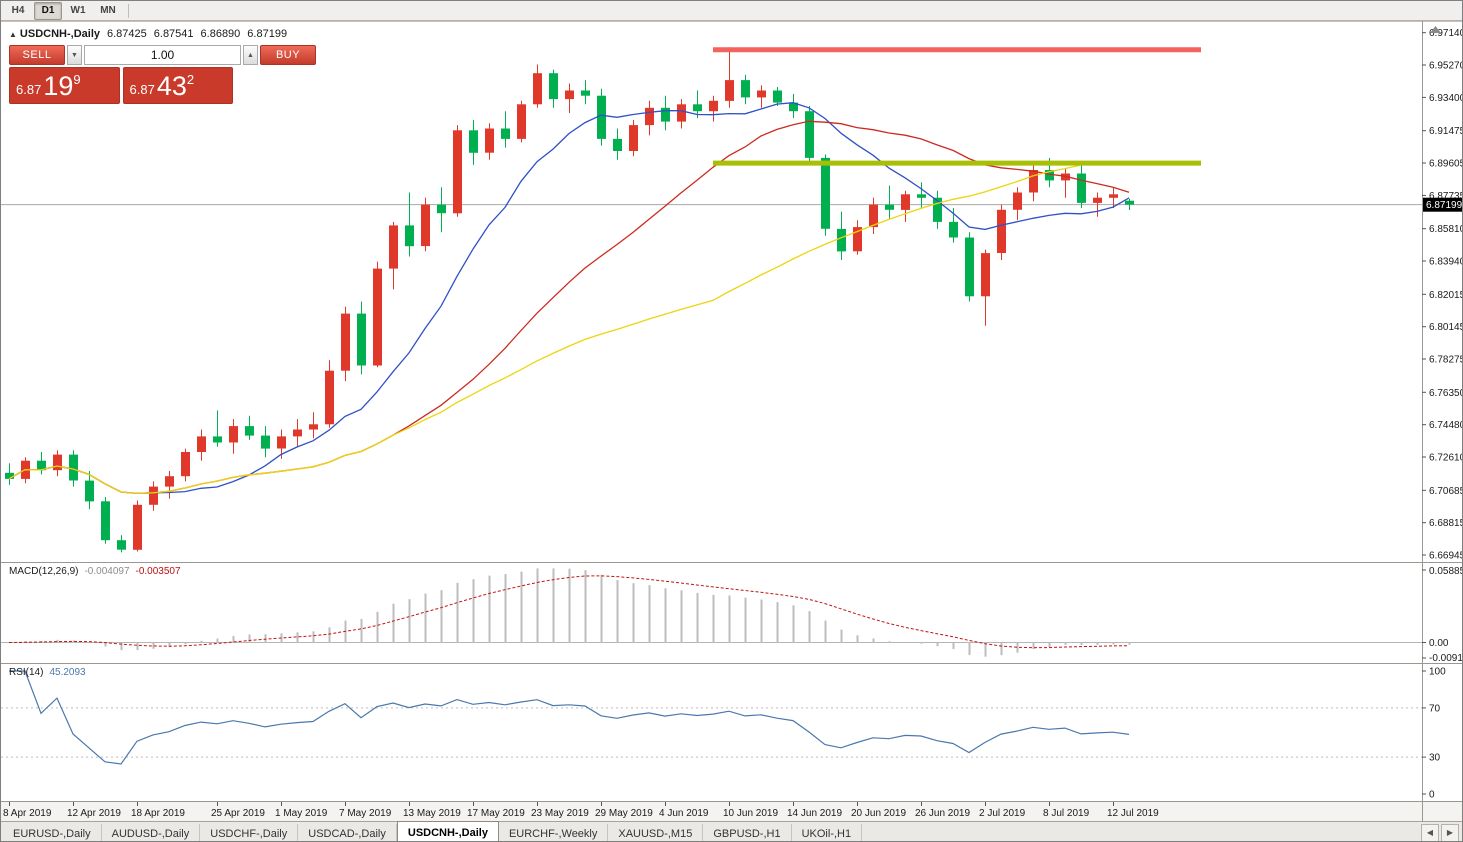  Describe the element at coordinates (1432, 795) in the screenshot. I see `svg-text: 0` at that location.